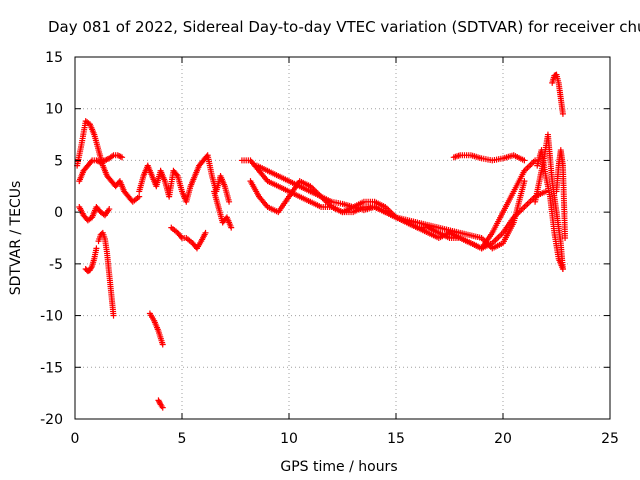 This screenshot has height=480, width=640. What do you see at coordinates (338, 467) in the screenshot?
I see `x-axis-label: GPS time / hours` at bounding box center [338, 467].